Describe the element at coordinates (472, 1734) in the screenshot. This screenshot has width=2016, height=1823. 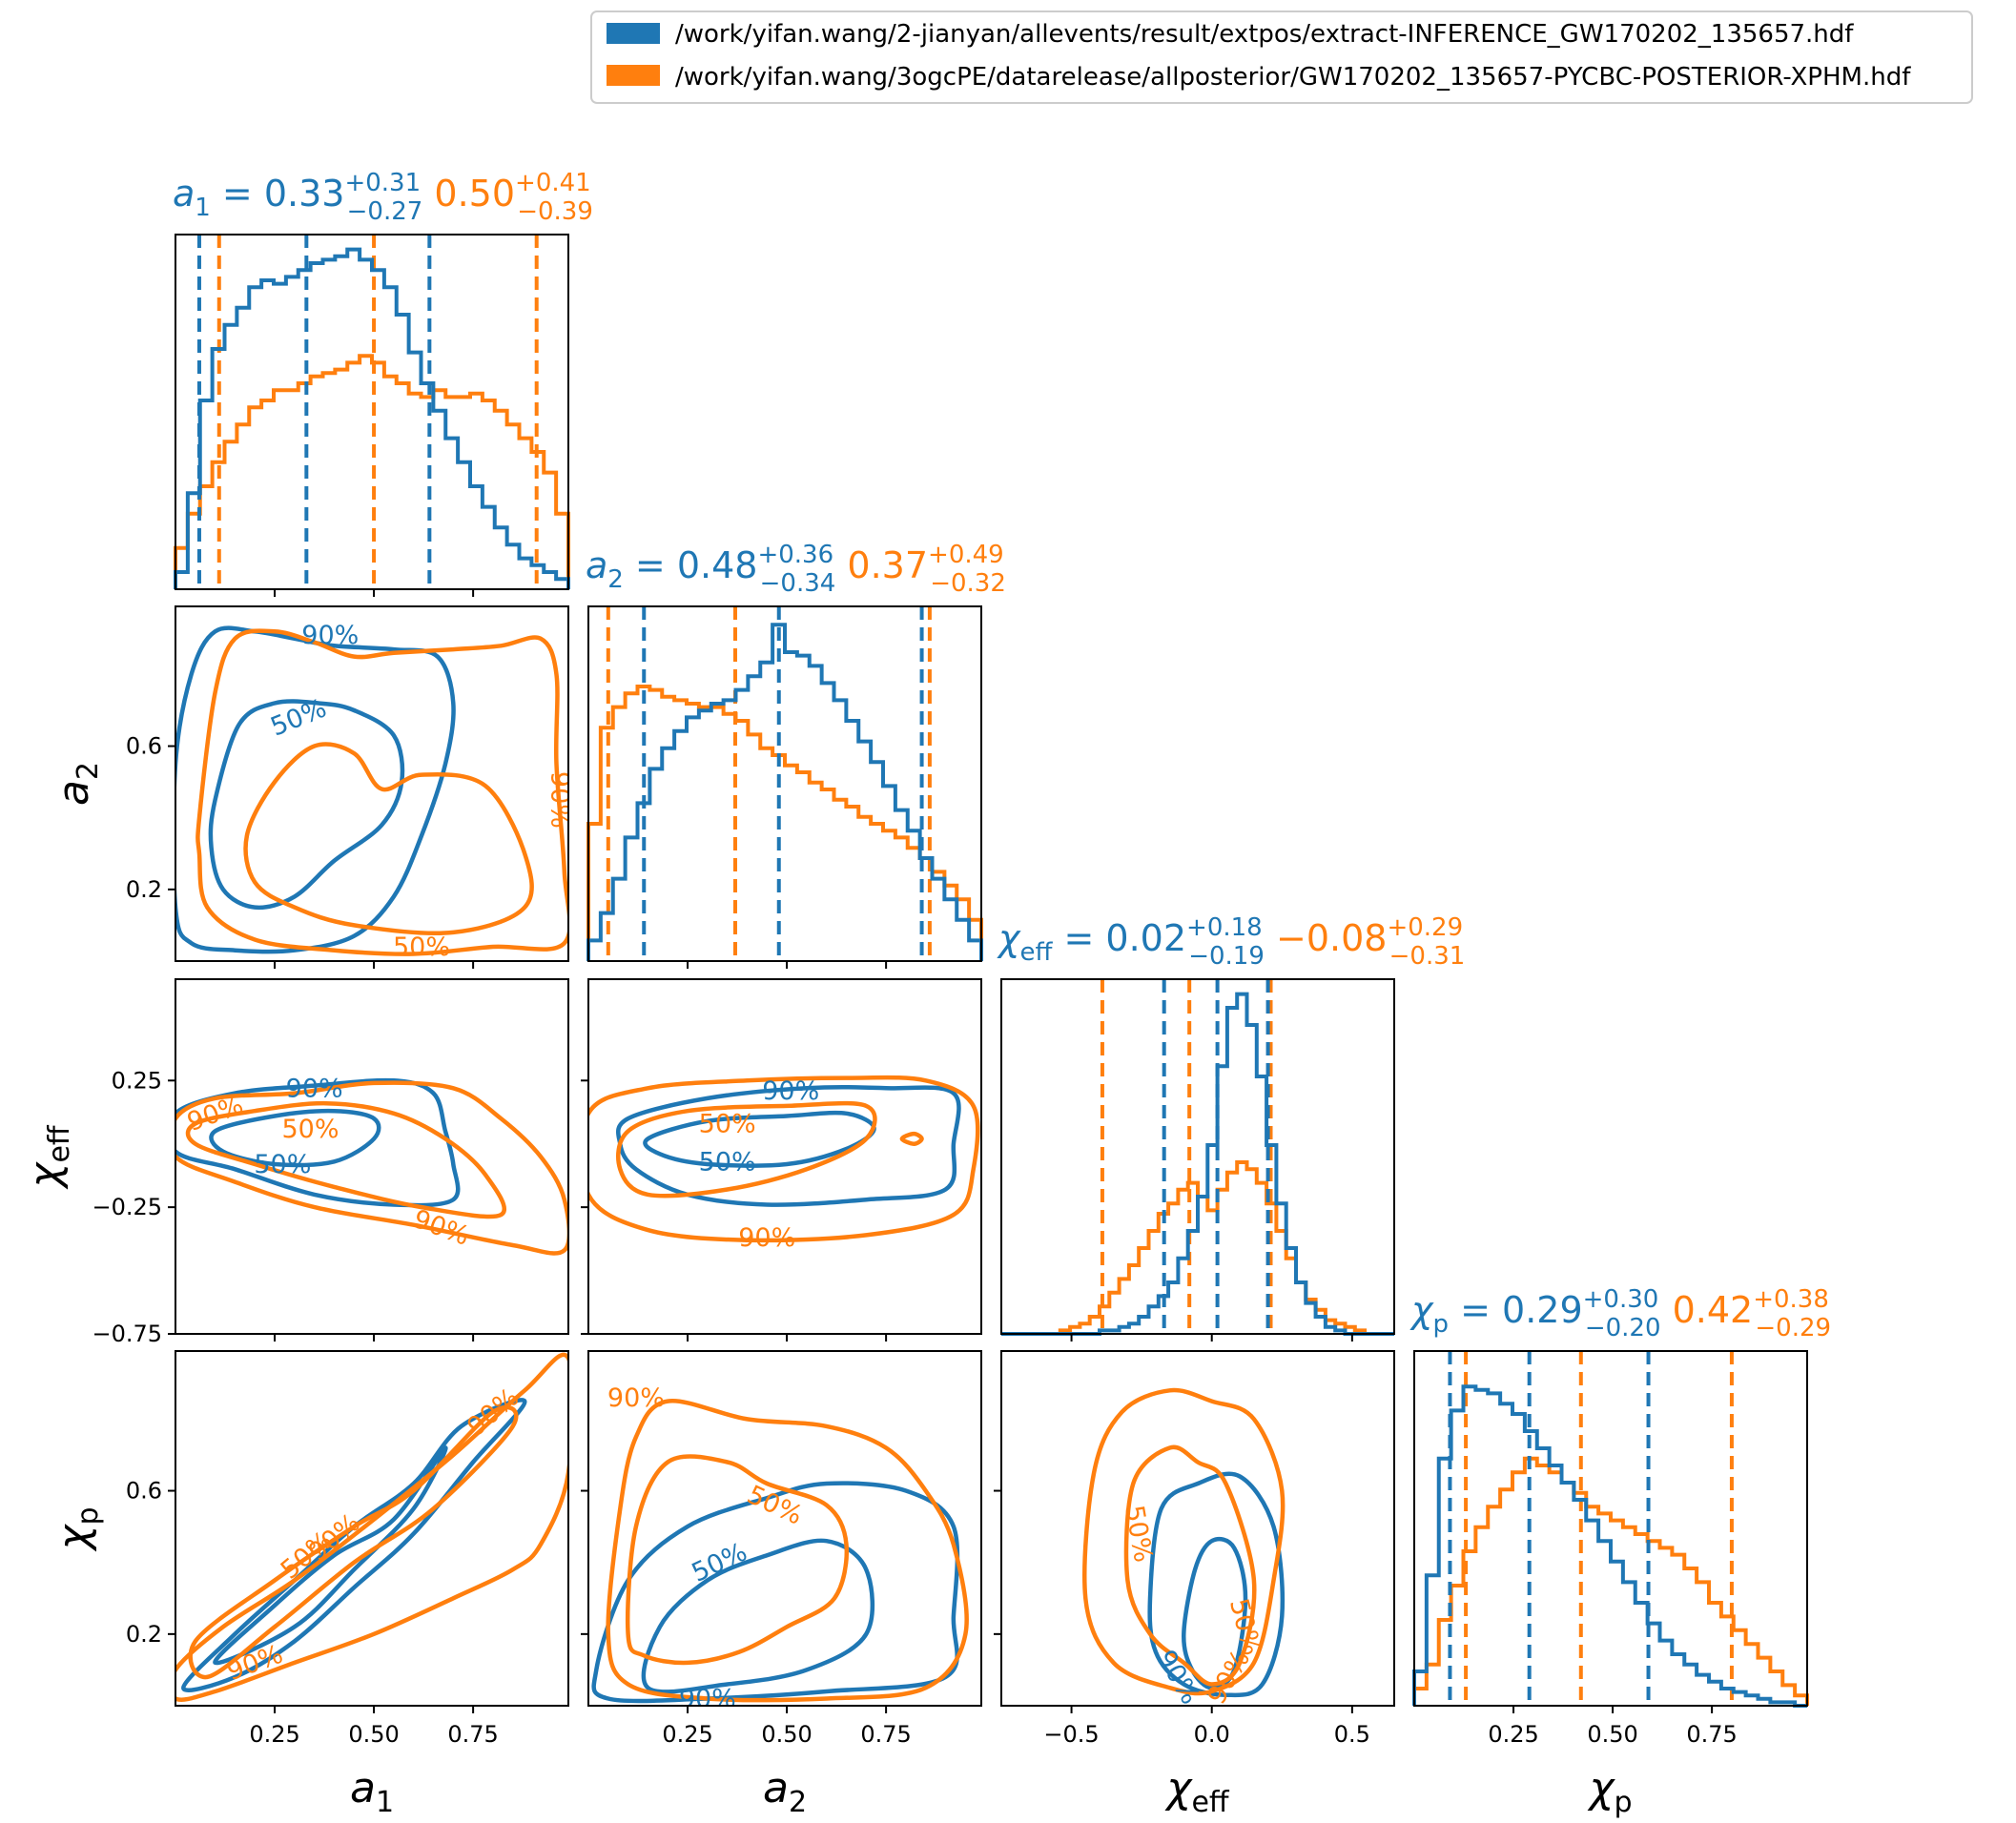
I see `xtick-label-a1: 0.75` at that location.